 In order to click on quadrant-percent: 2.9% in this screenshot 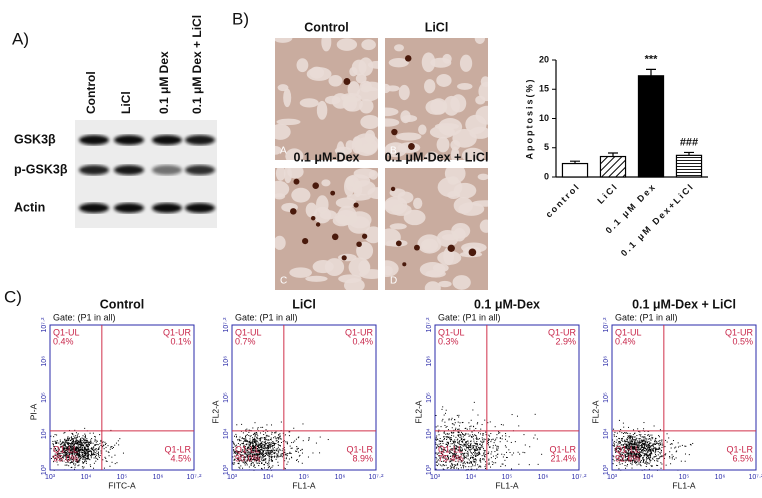, I will do `click(565, 341)`.